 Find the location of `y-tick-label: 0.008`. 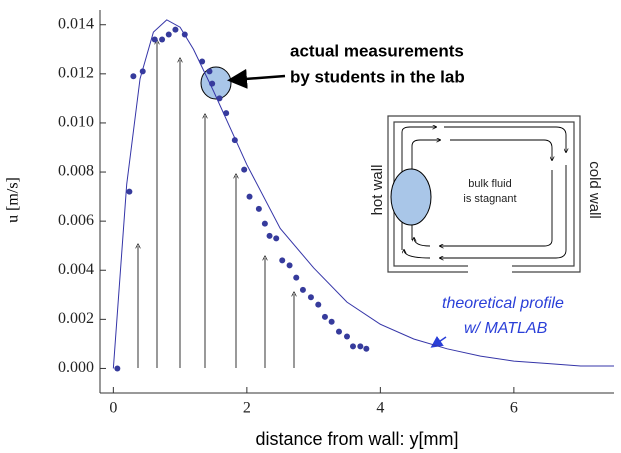

y-tick-label: 0.008 is located at coordinates (76, 171).